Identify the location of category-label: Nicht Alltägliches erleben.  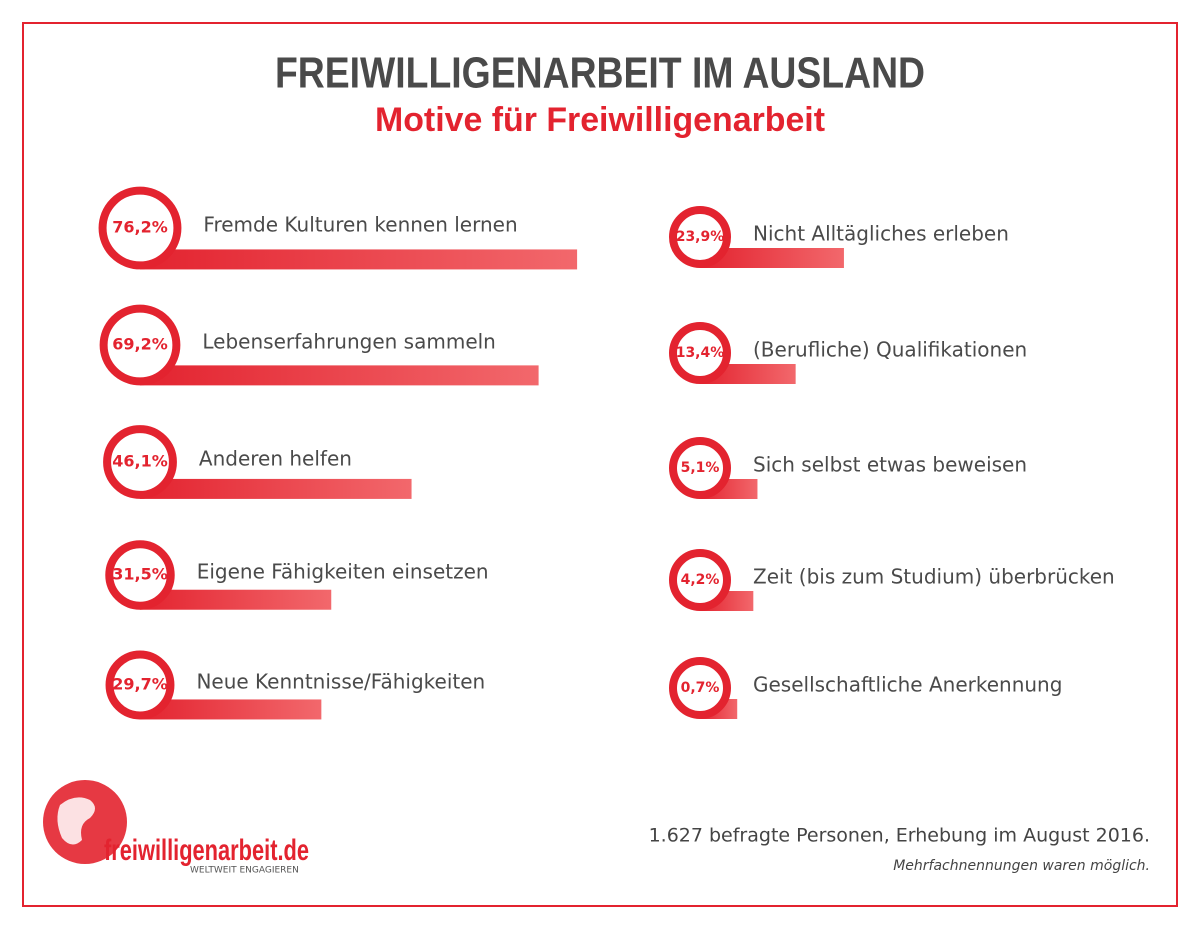
(881, 234).